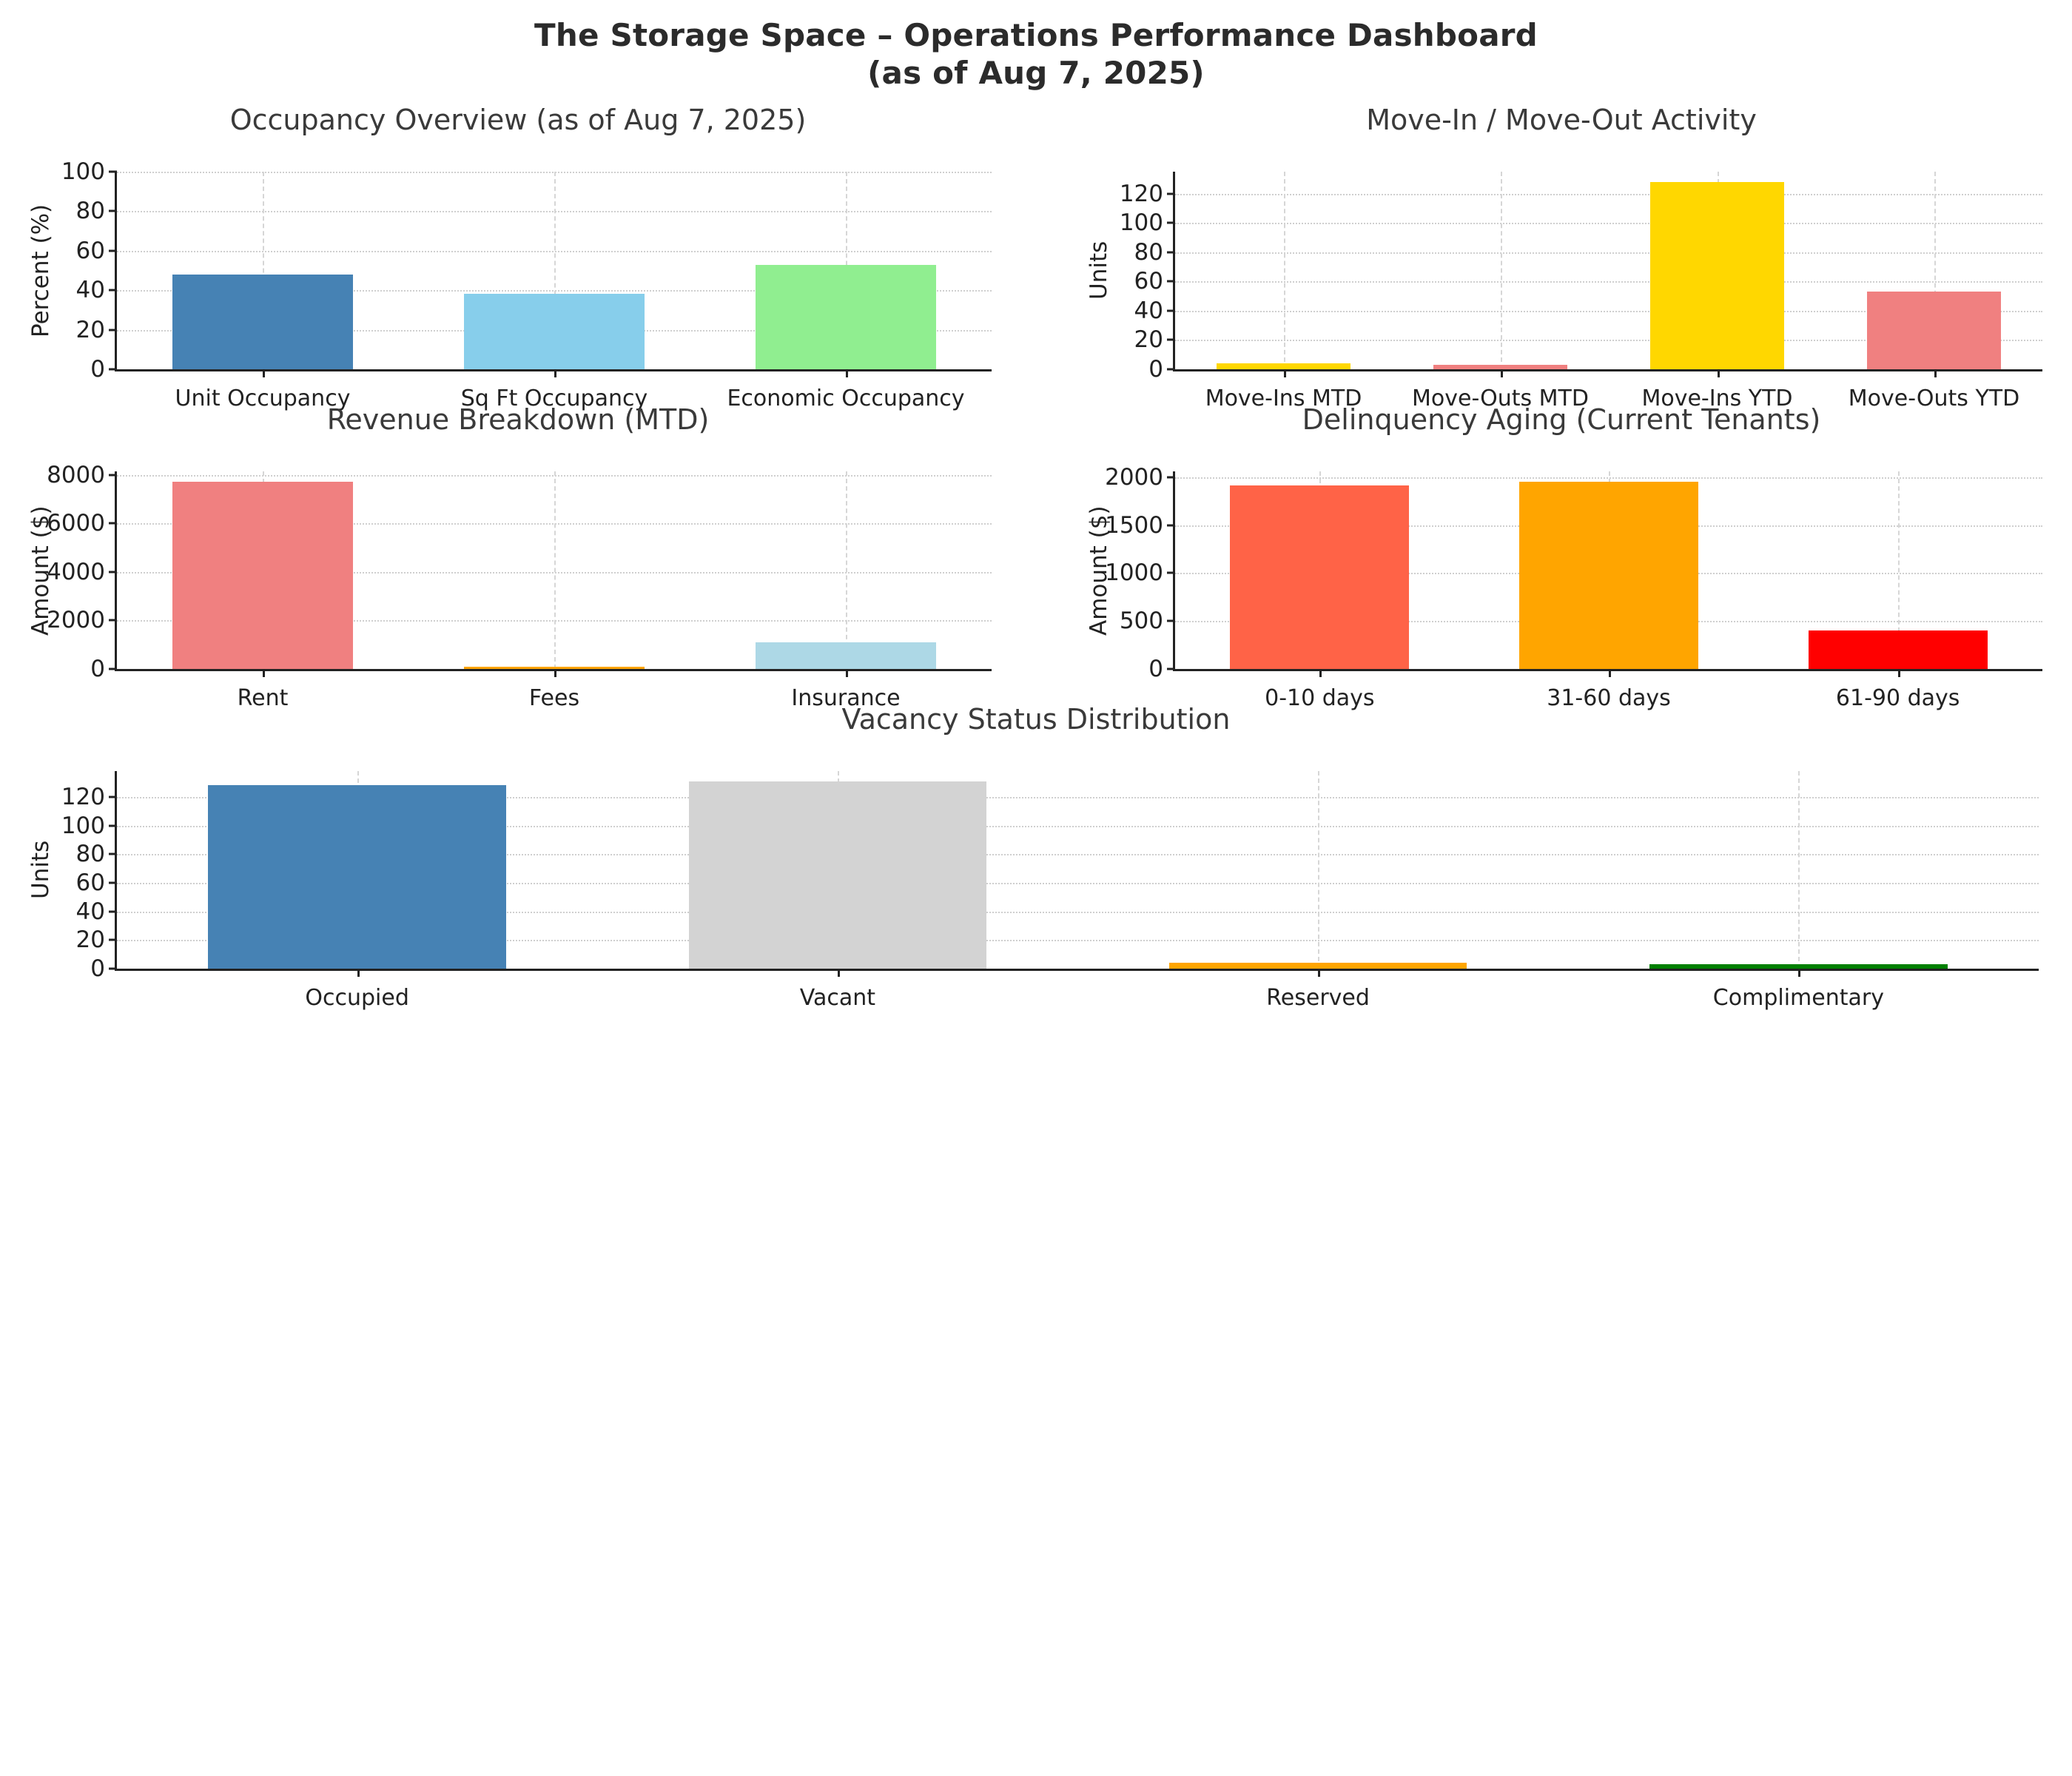  I want to click on x-axis-tick-label: Move-Ins YTD, so click(1717, 398).